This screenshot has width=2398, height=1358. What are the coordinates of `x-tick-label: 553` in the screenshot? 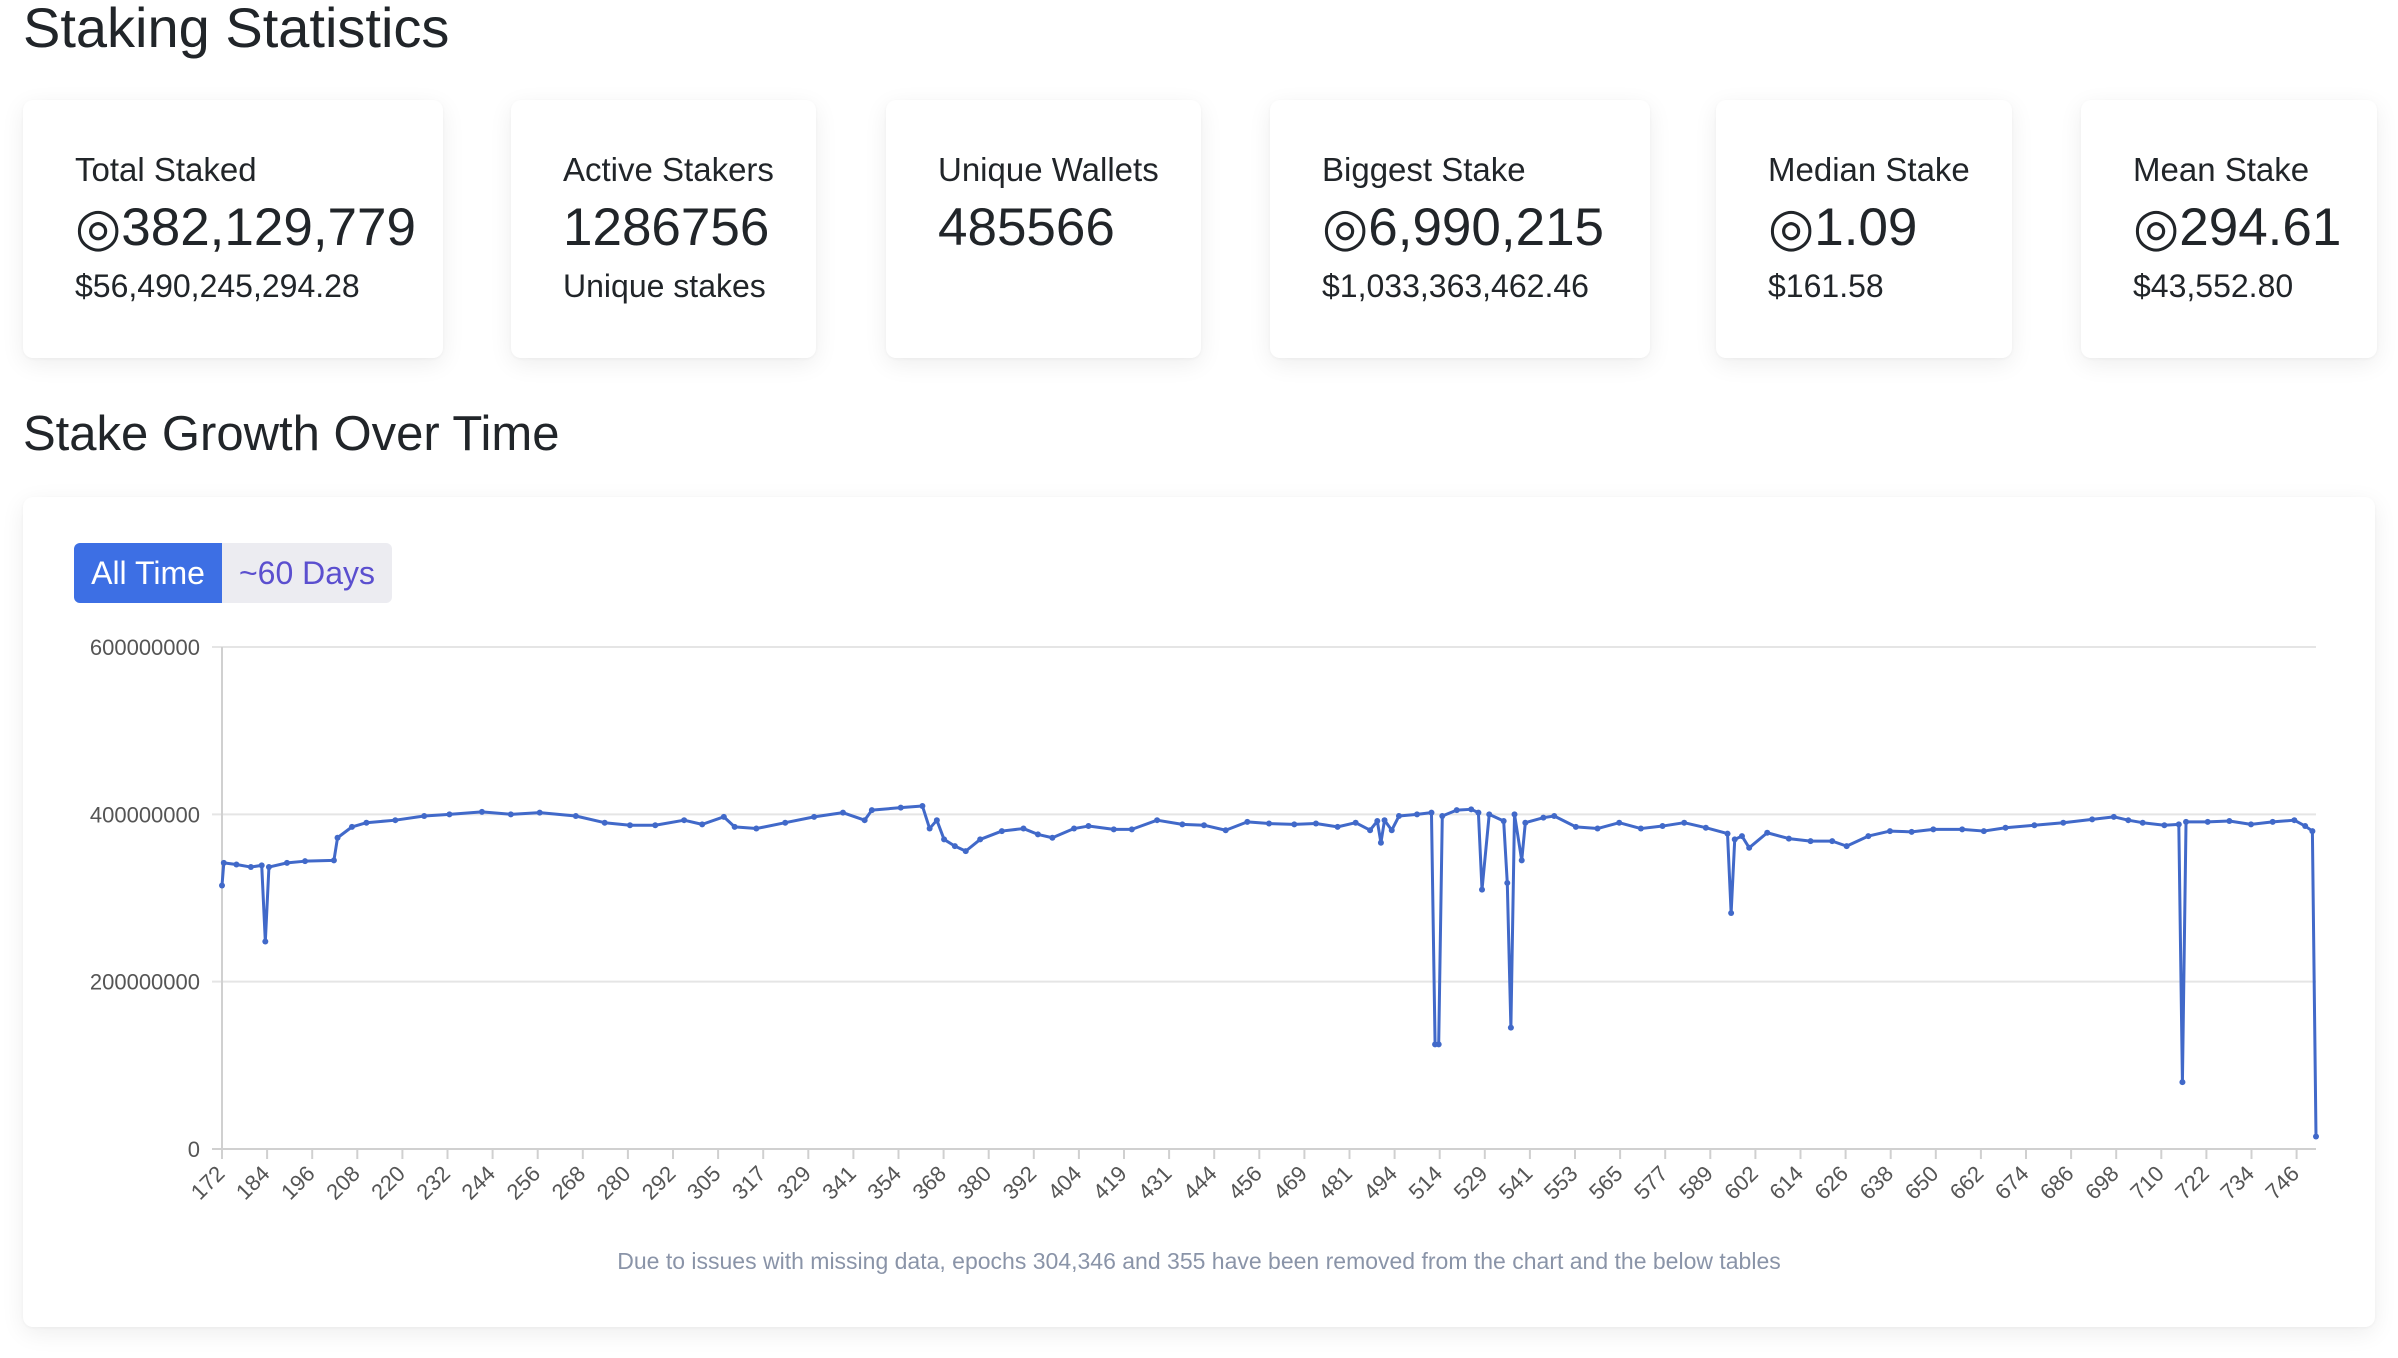 It's located at (1561, 1183).